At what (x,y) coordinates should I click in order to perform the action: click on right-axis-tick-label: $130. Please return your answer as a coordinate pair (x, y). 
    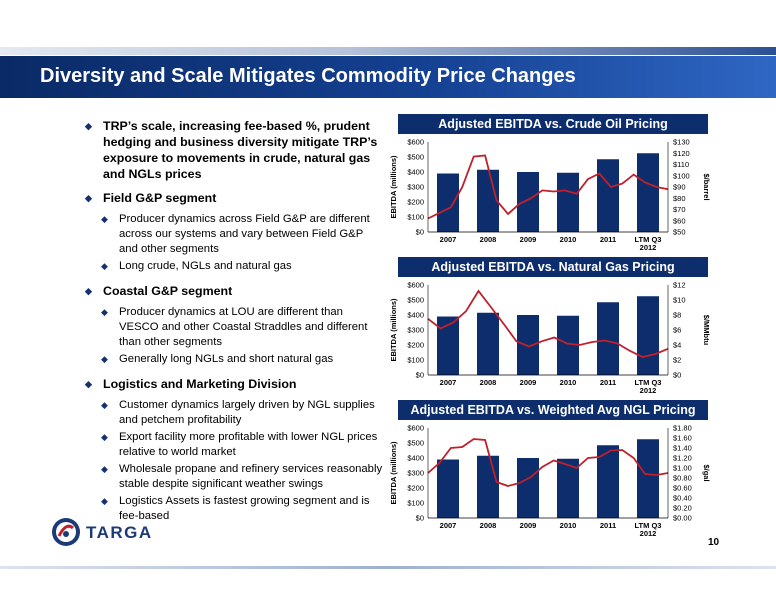
    Looking at the image, I should click on (681, 142).